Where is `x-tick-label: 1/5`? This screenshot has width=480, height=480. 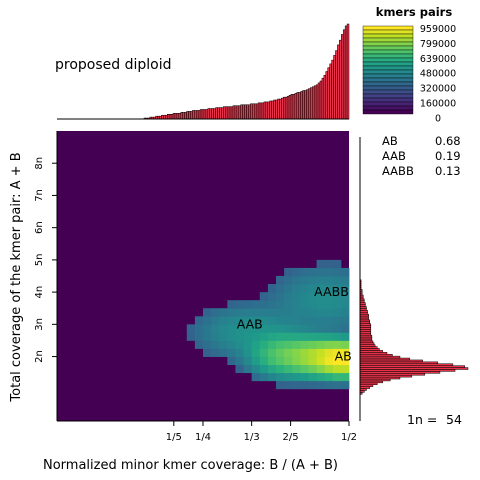
x-tick-label: 1/5 is located at coordinates (174, 437).